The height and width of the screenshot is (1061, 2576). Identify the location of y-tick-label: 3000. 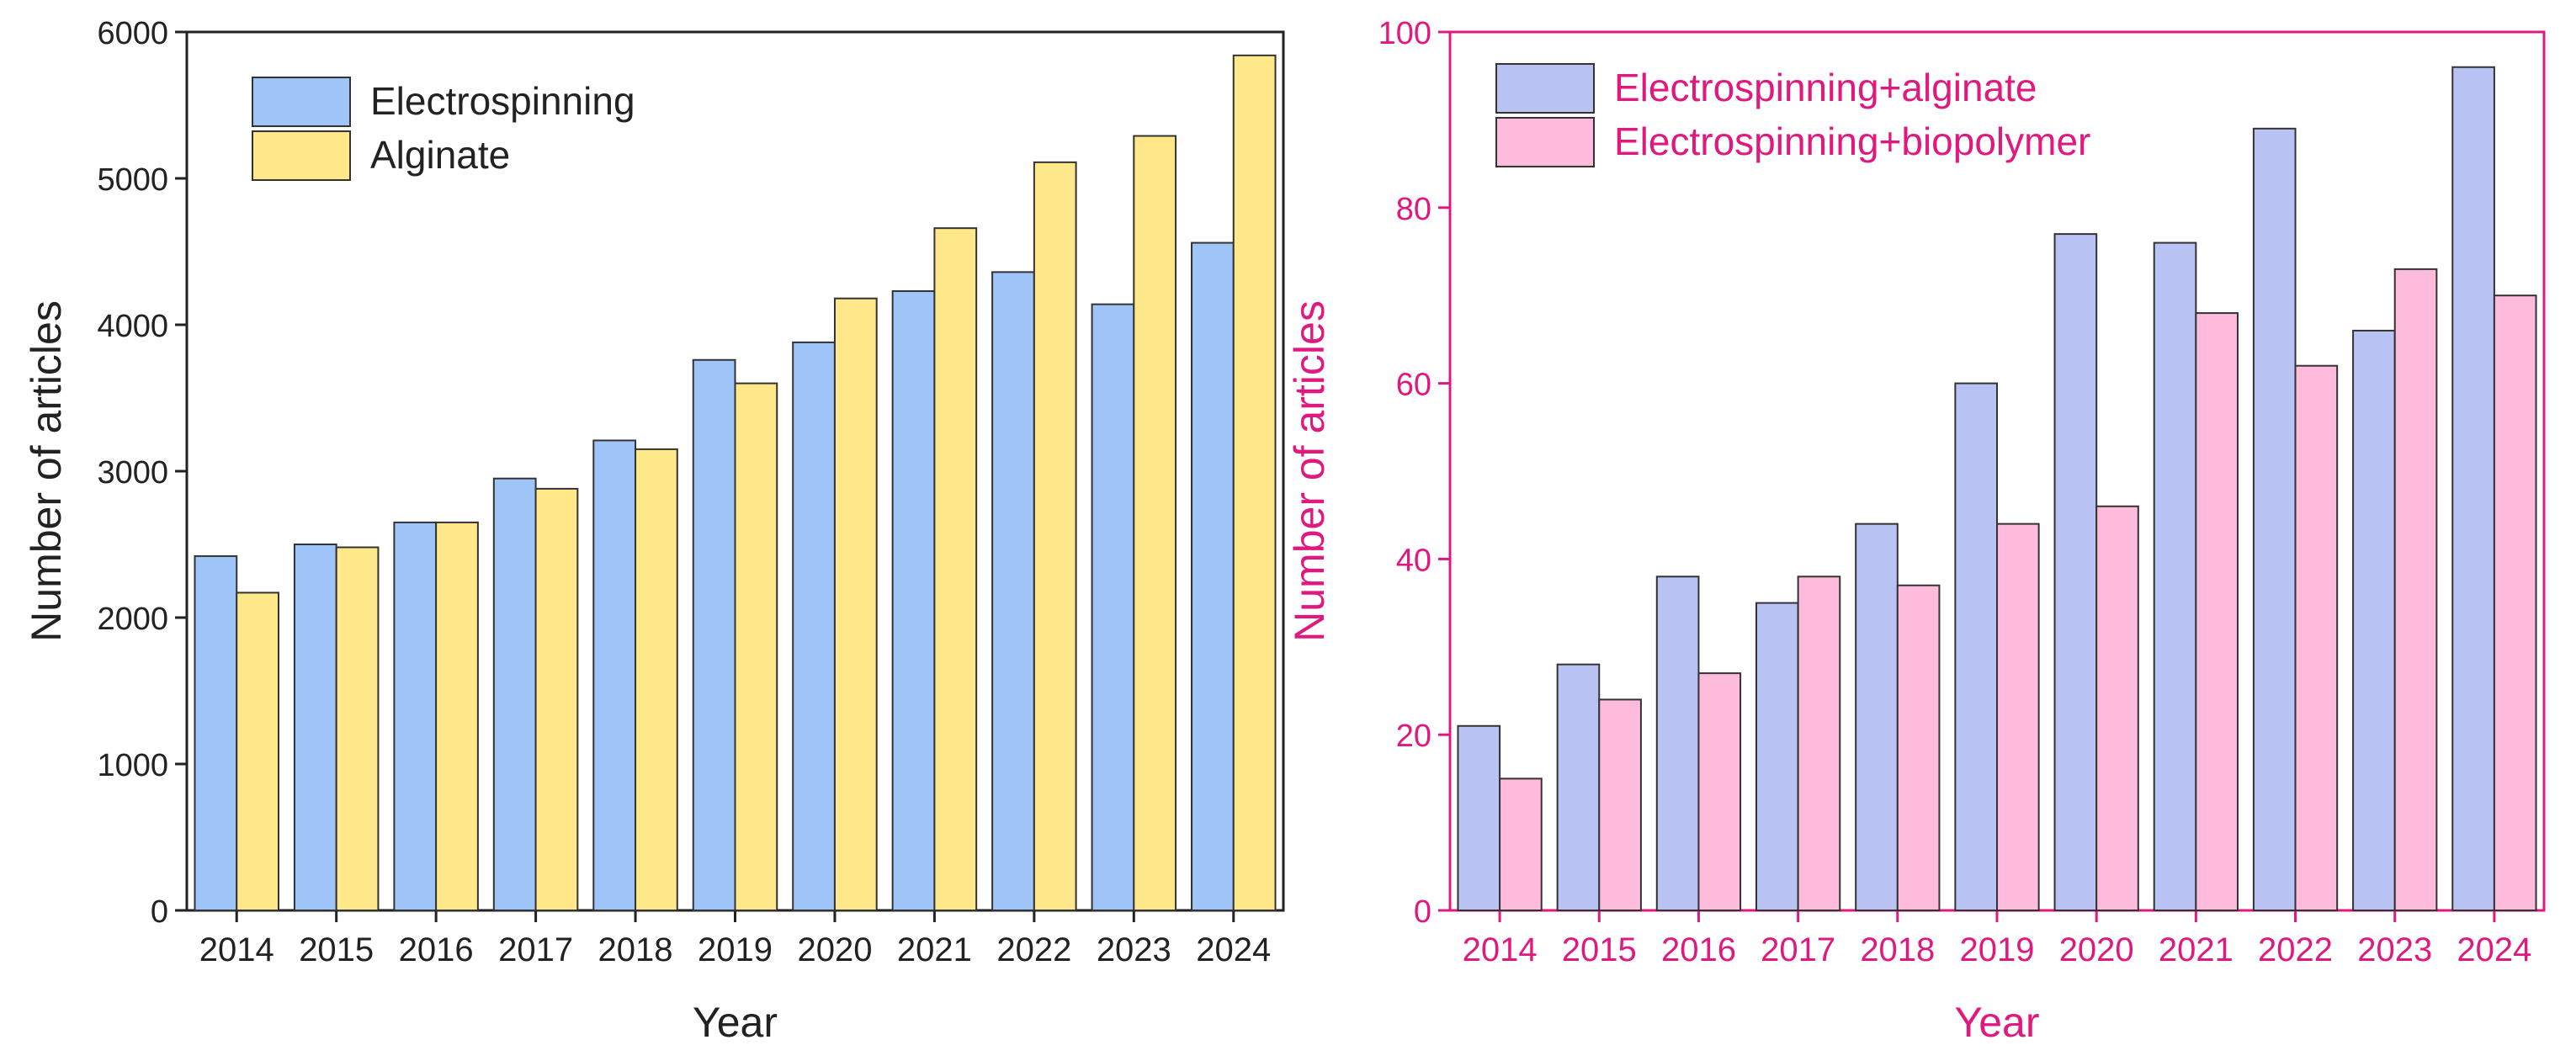
(132, 473).